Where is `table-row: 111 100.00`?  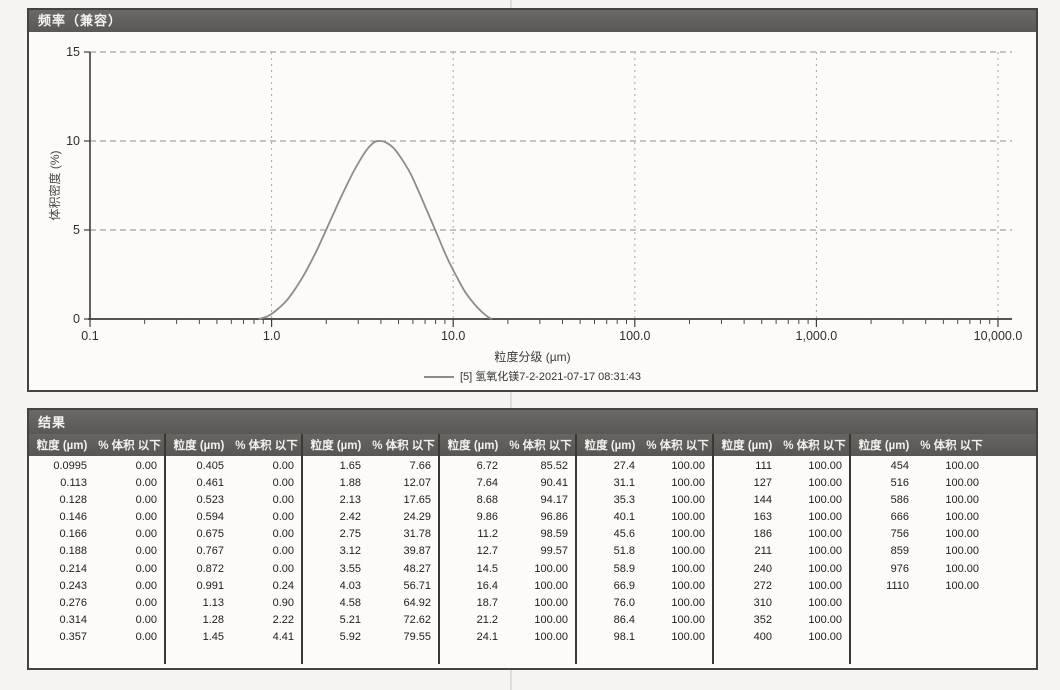
table-row: 111 100.00 is located at coordinates (781, 466).